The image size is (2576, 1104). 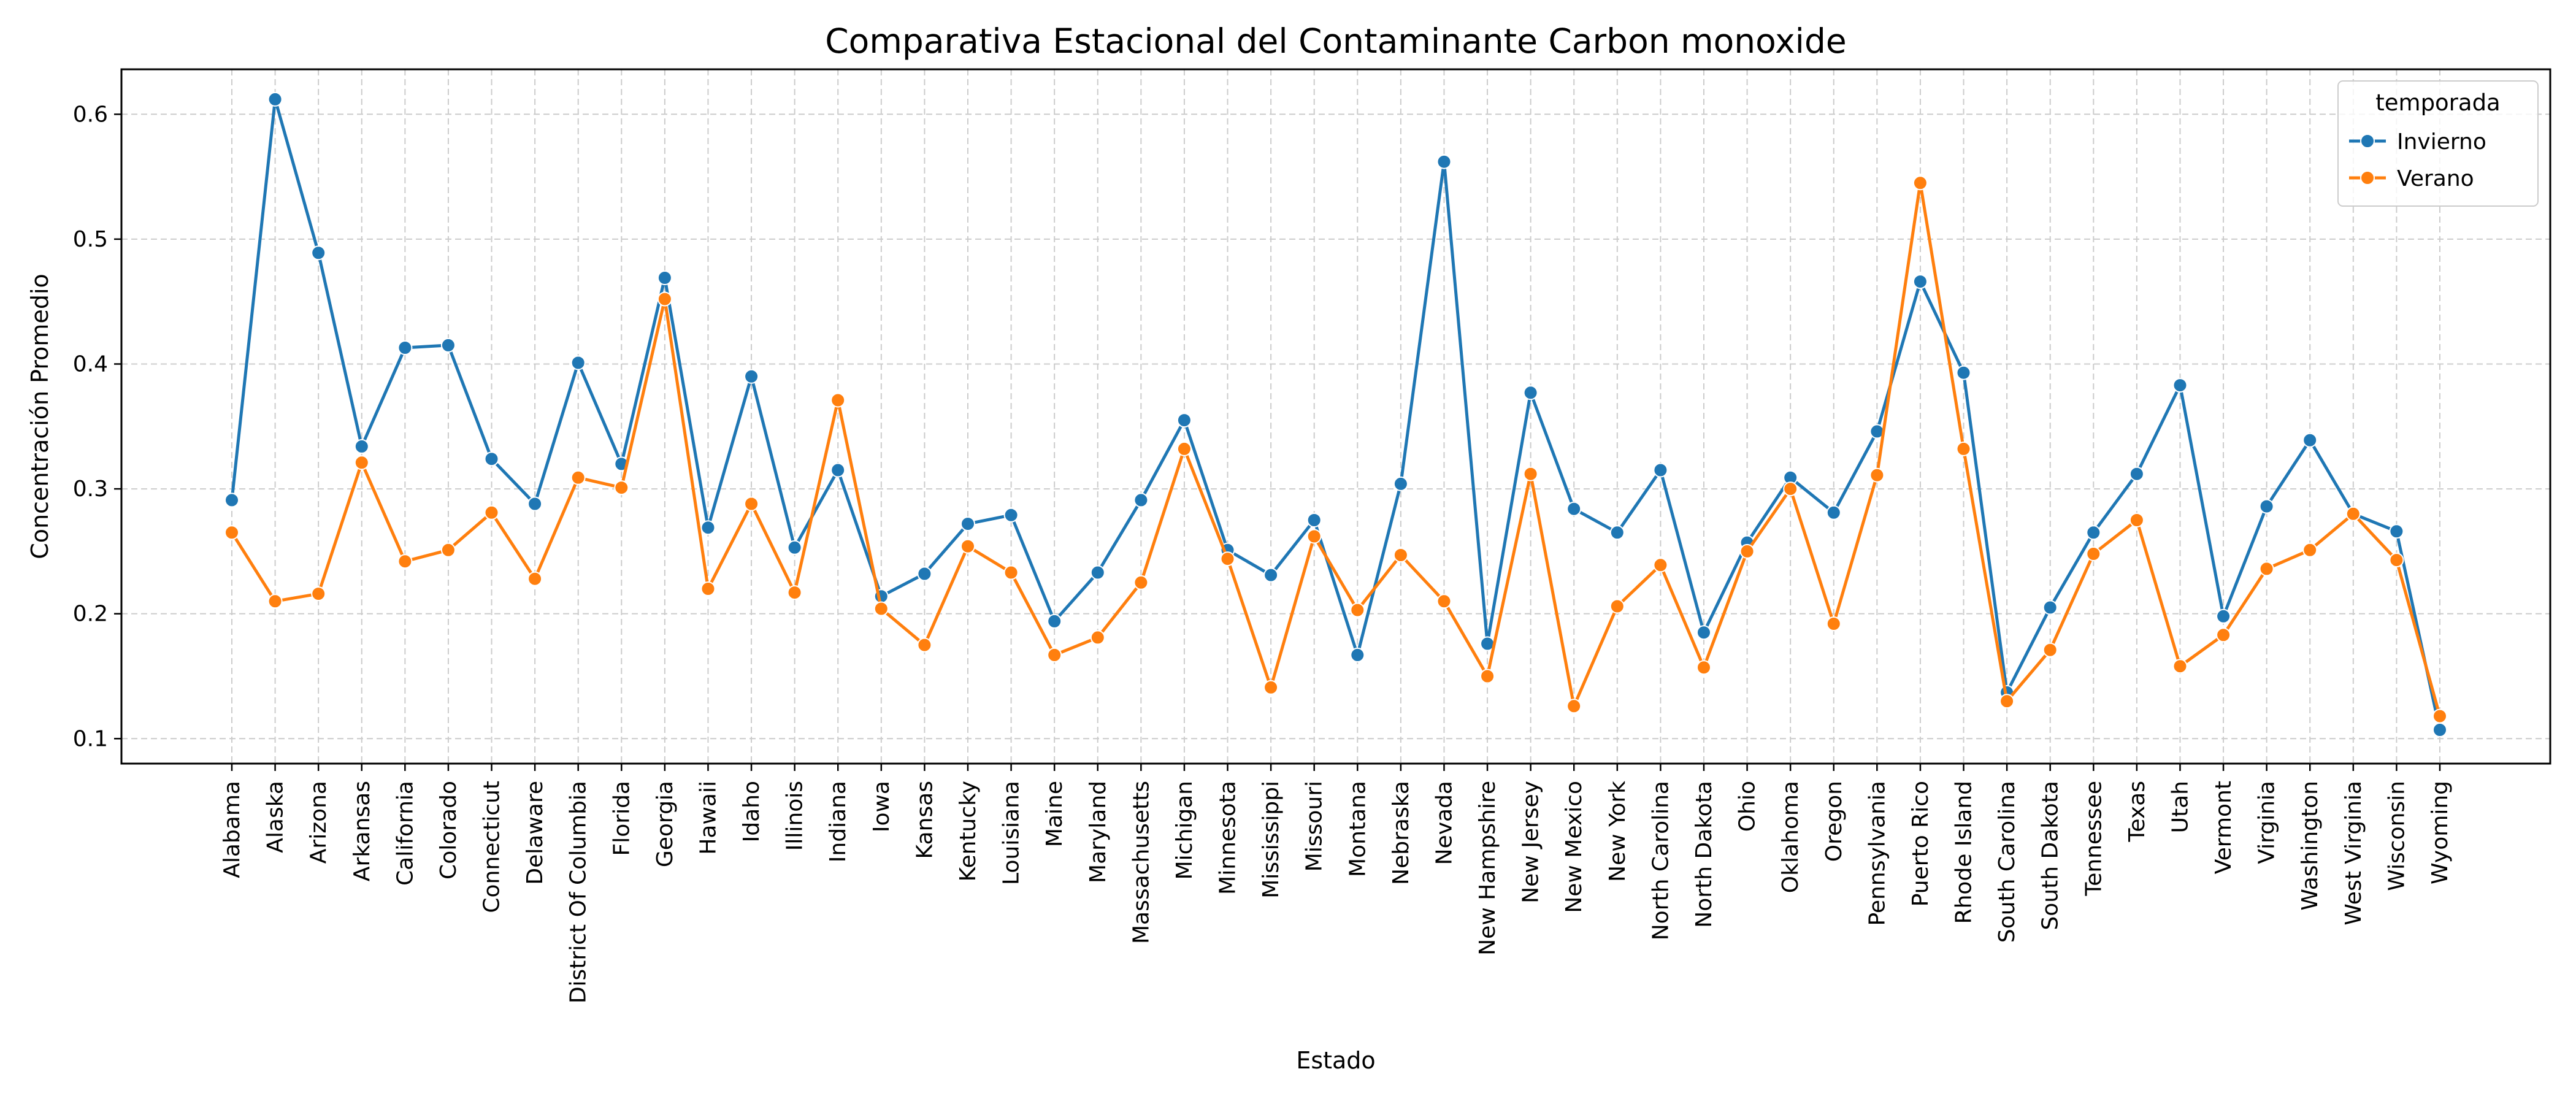 What do you see at coordinates (2093, 553) in the screenshot?
I see `data-point-verano-tennessee` at bounding box center [2093, 553].